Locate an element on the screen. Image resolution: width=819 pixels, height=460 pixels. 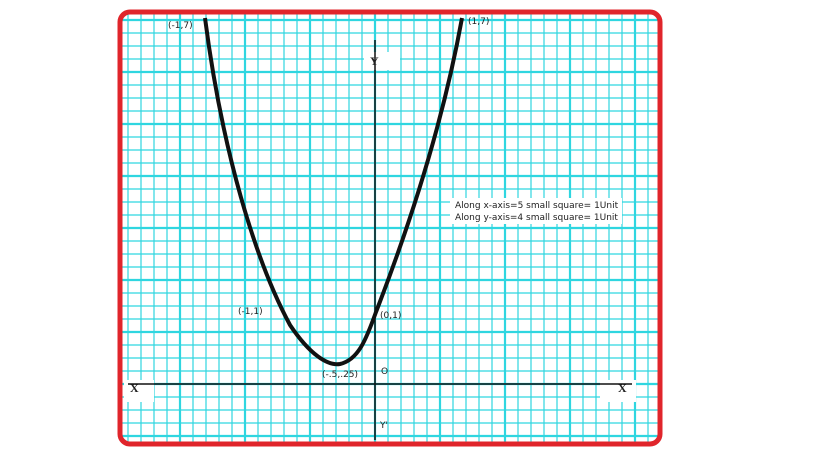
point-label: (-1,7) is located at coordinates (180, 26).